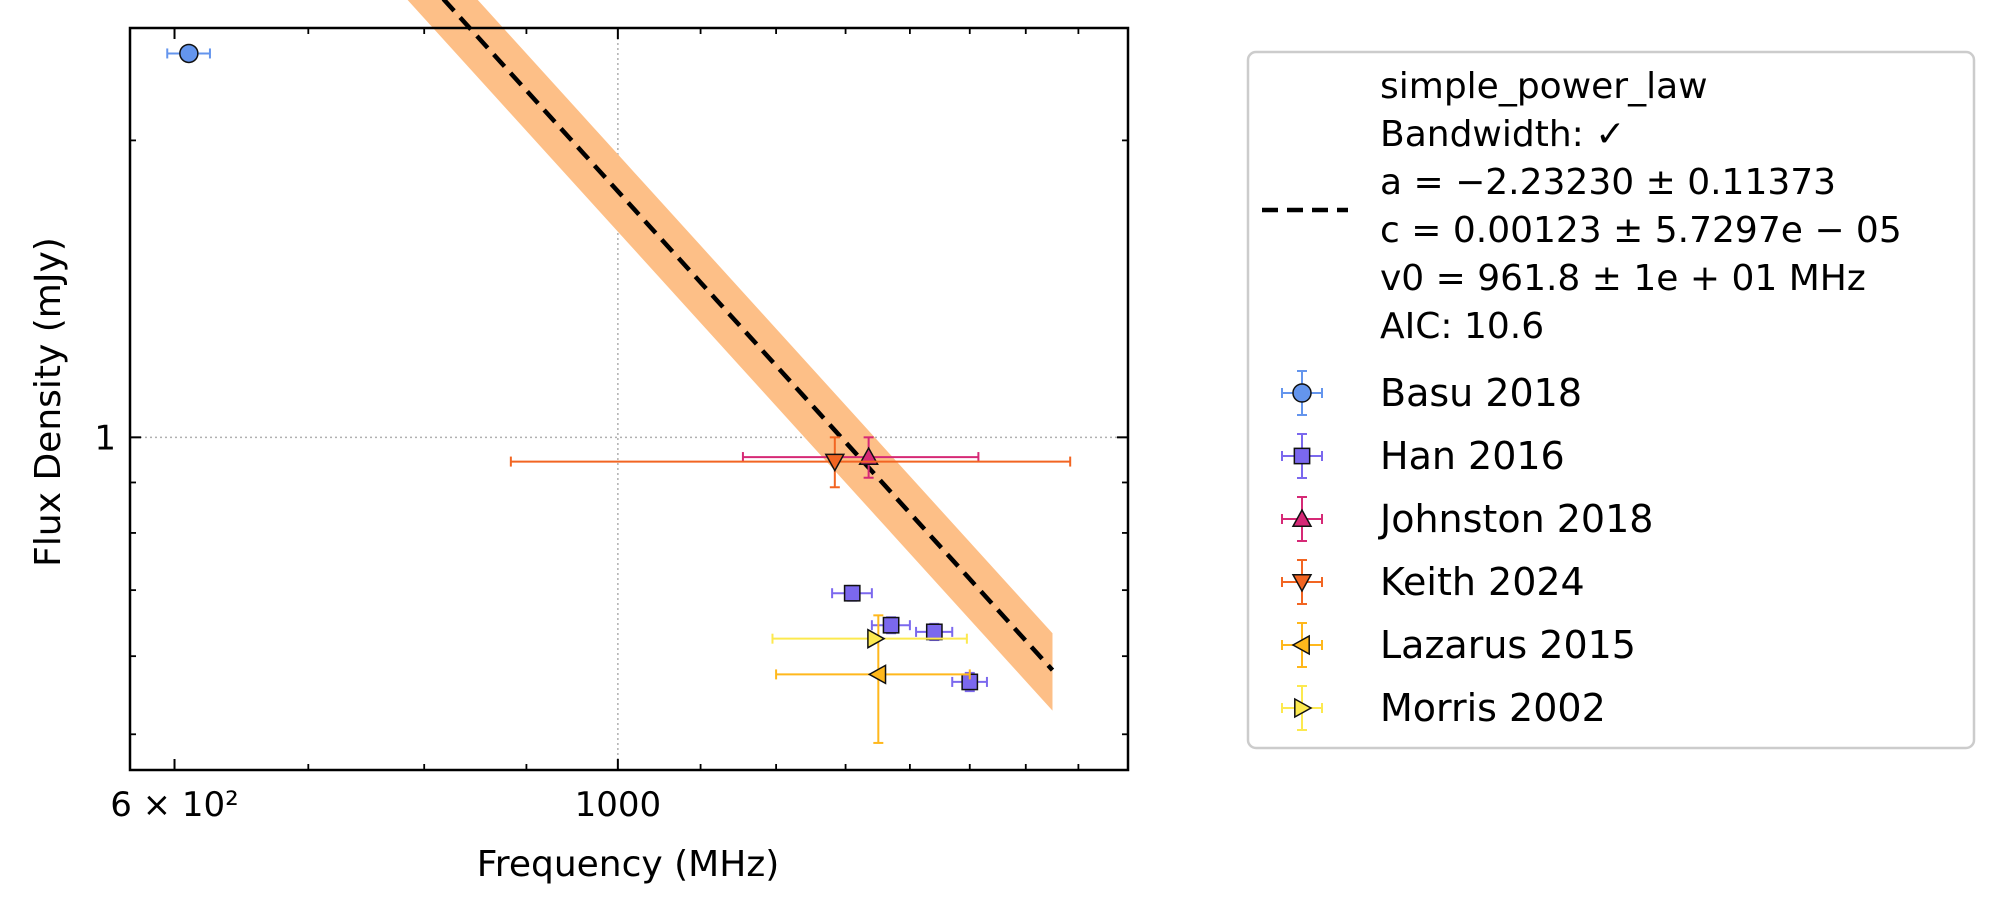  What do you see at coordinates (1623, 278) in the screenshot?
I see `legend-fit-label-line: v0 = 961.8 ± 1e + 01 MHz` at bounding box center [1623, 278].